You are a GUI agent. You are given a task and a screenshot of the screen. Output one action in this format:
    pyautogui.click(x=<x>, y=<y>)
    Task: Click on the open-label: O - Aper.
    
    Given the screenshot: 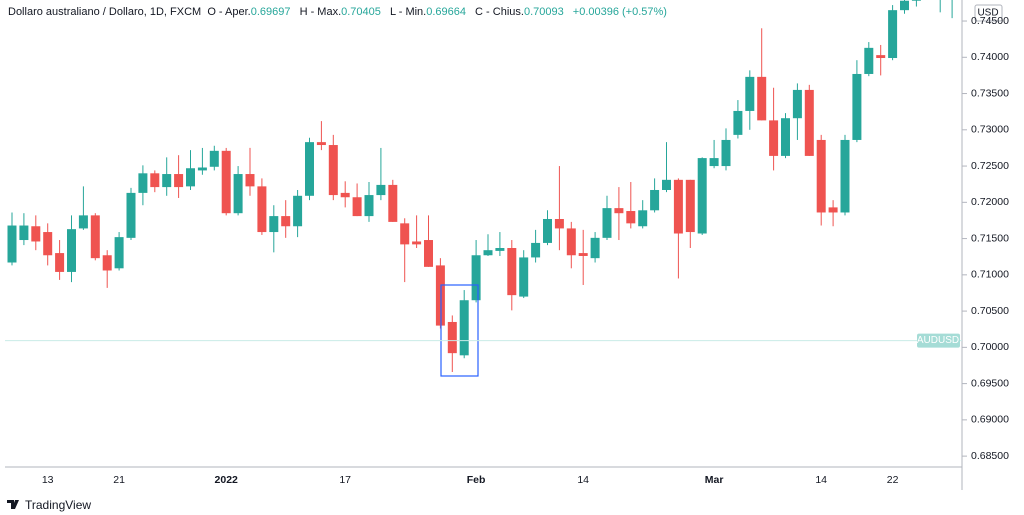 What is the action you would take?
    pyautogui.click(x=229, y=12)
    